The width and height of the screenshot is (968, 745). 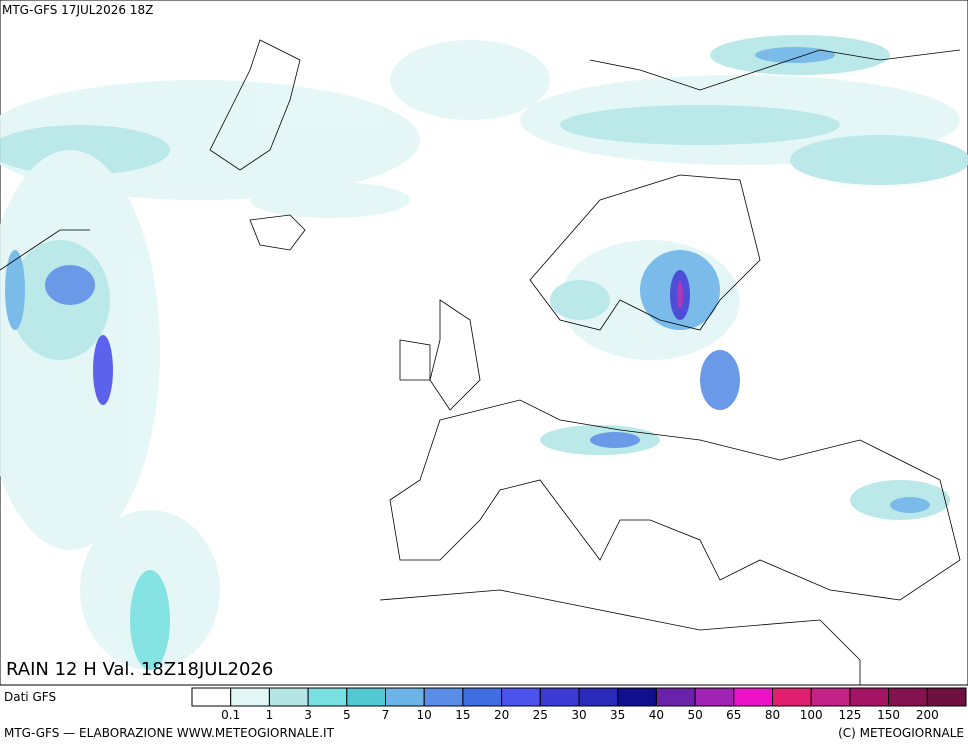 I want to click on legend-label: 3, so click(x=308, y=715).